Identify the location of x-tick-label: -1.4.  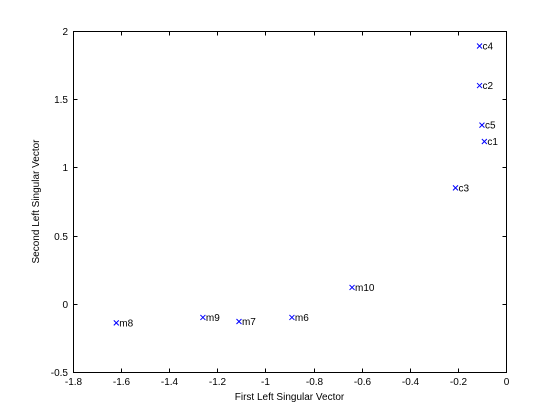
(170, 382).